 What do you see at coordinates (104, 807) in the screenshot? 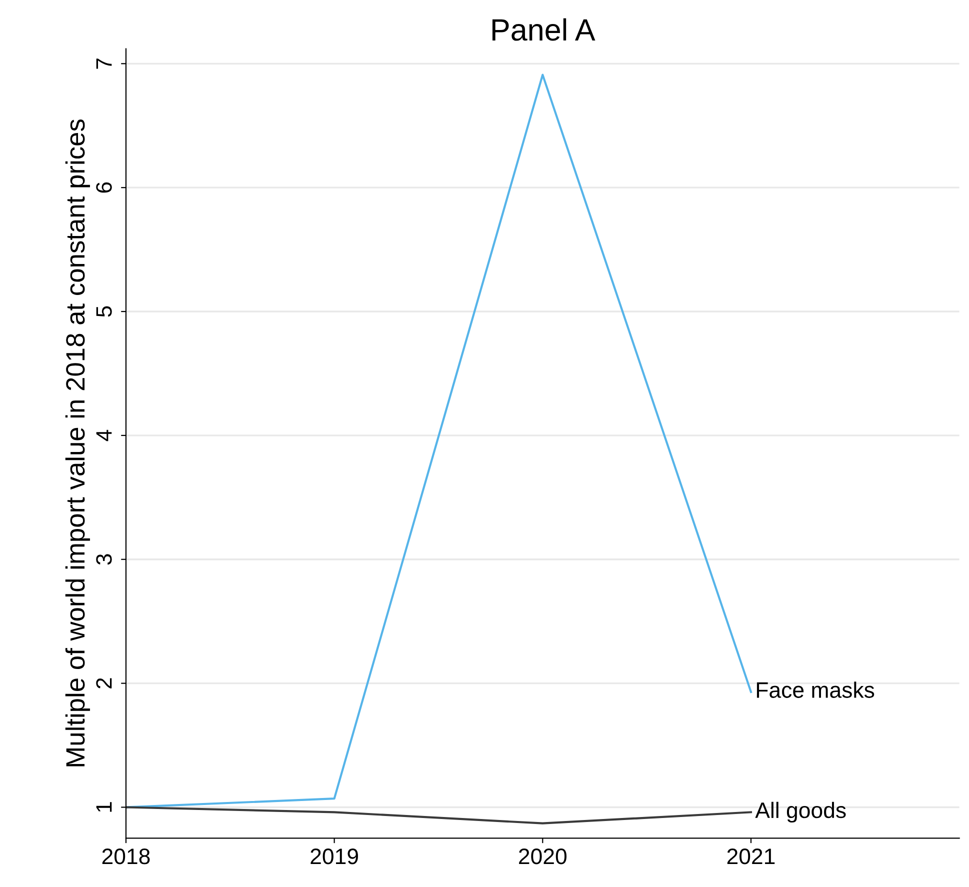
I see `y-tick-label: 1` at bounding box center [104, 807].